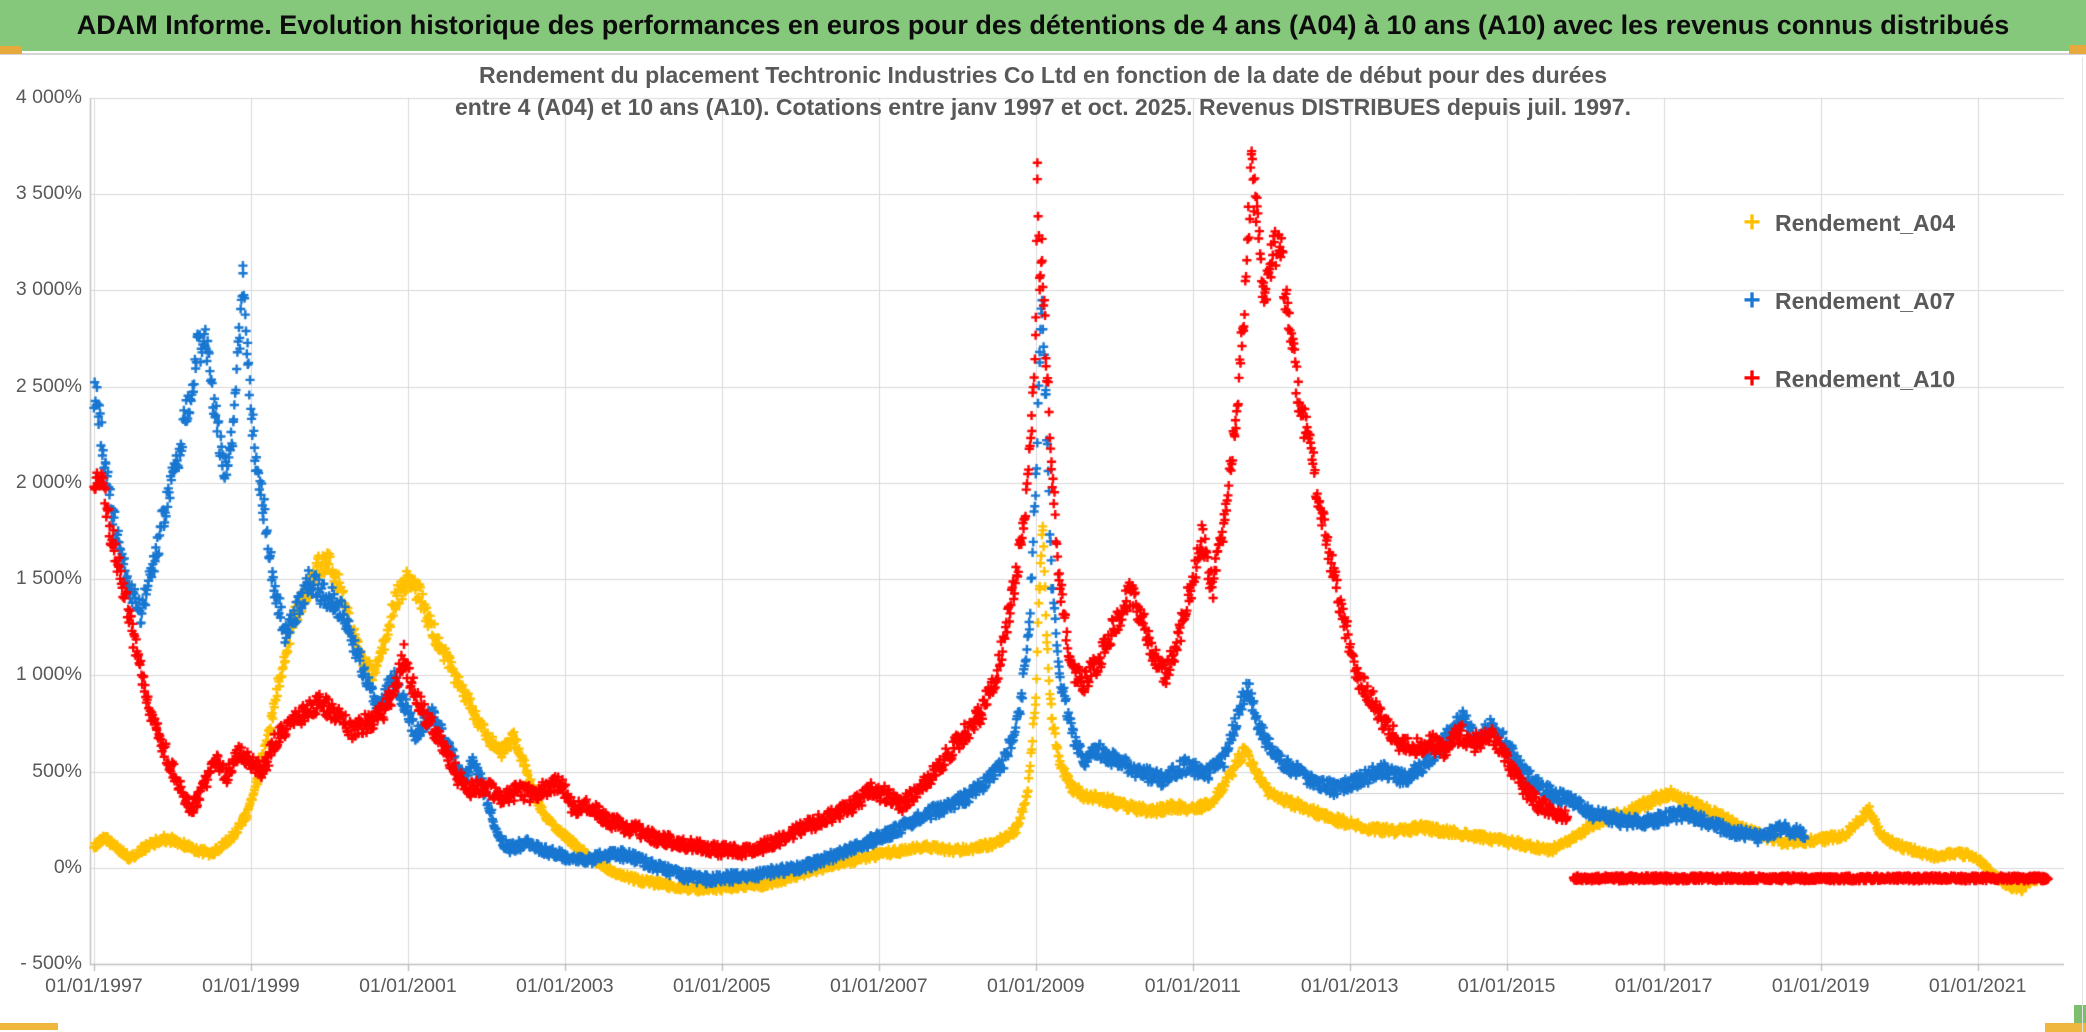  Describe the element at coordinates (48, 289) in the screenshot. I see `y-axis-label: 3 000%` at that location.